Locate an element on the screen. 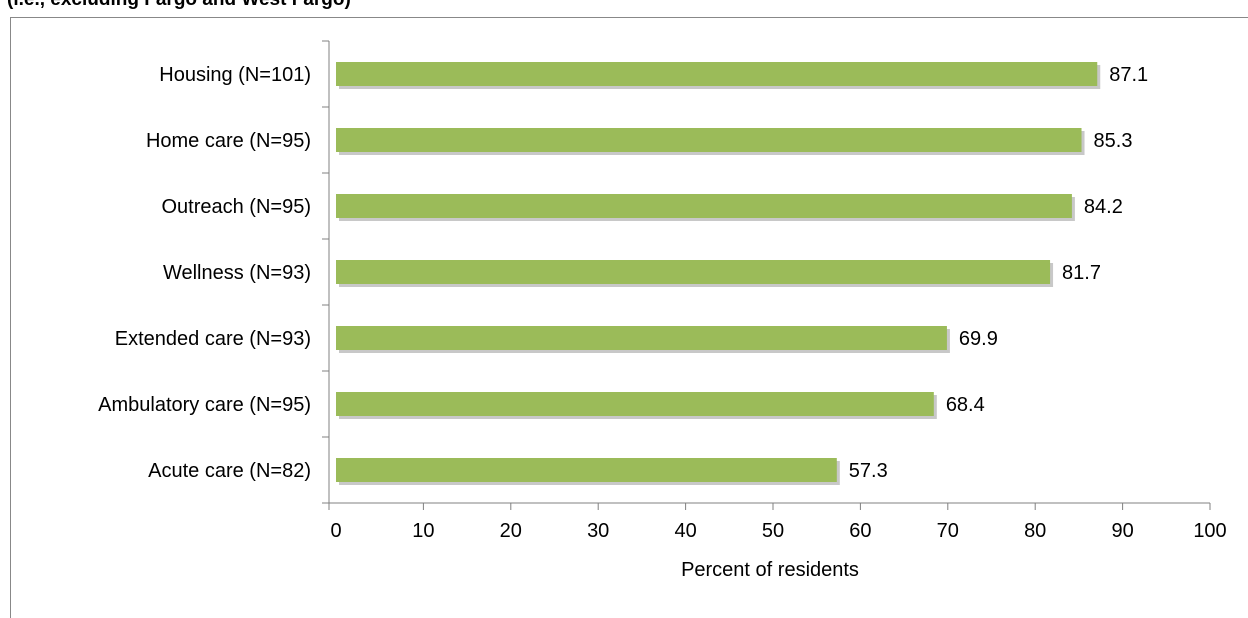  frame-left-border is located at coordinates (10, 317).